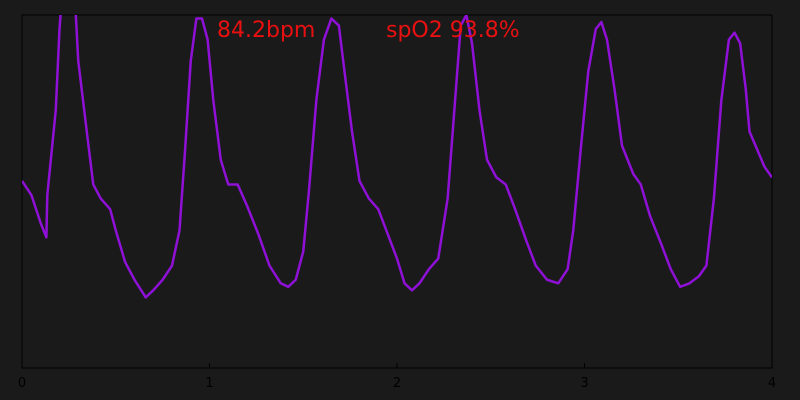  What do you see at coordinates (22, 383) in the screenshot?
I see `x-tick-label: 0` at bounding box center [22, 383].